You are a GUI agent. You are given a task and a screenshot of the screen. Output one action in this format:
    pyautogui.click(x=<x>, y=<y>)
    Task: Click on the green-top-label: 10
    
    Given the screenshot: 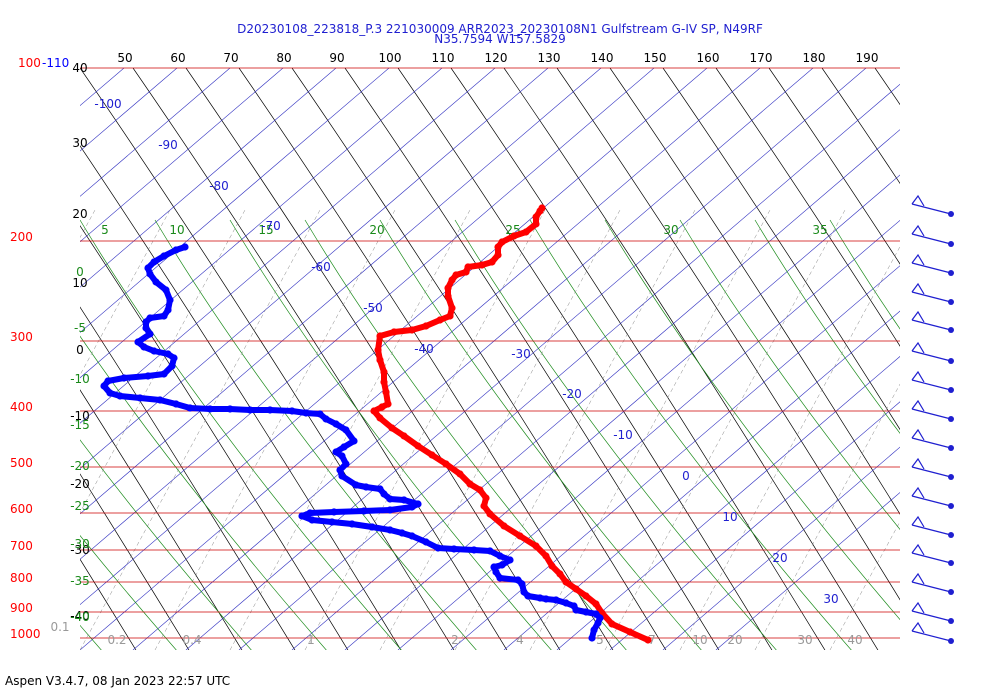 What is the action you would take?
    pyautogui.click(x=176, y=230)
    